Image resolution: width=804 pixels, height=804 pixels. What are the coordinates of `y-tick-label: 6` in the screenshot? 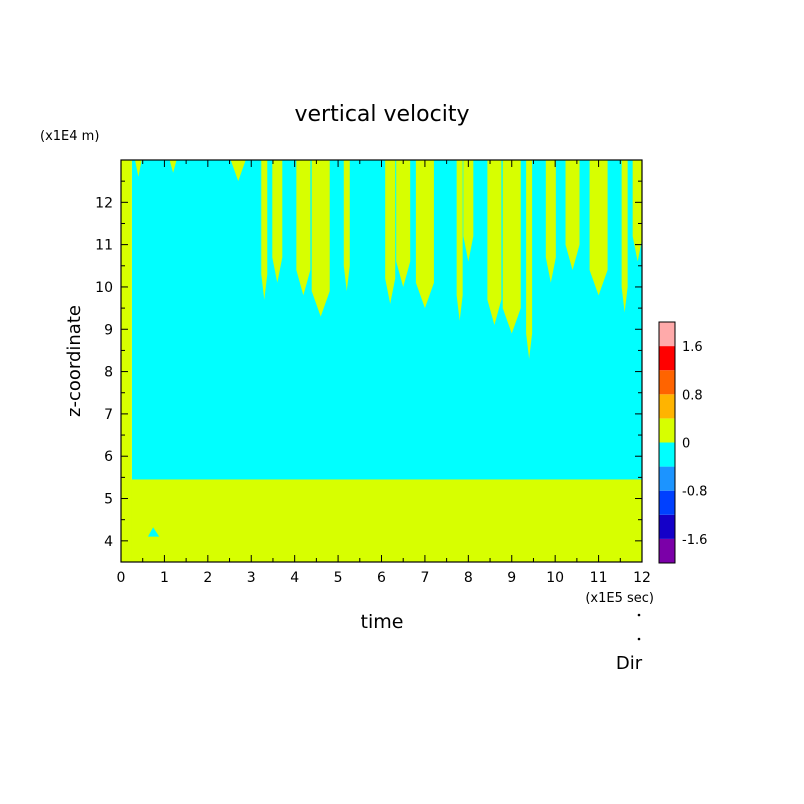 It's located at (108, 457).